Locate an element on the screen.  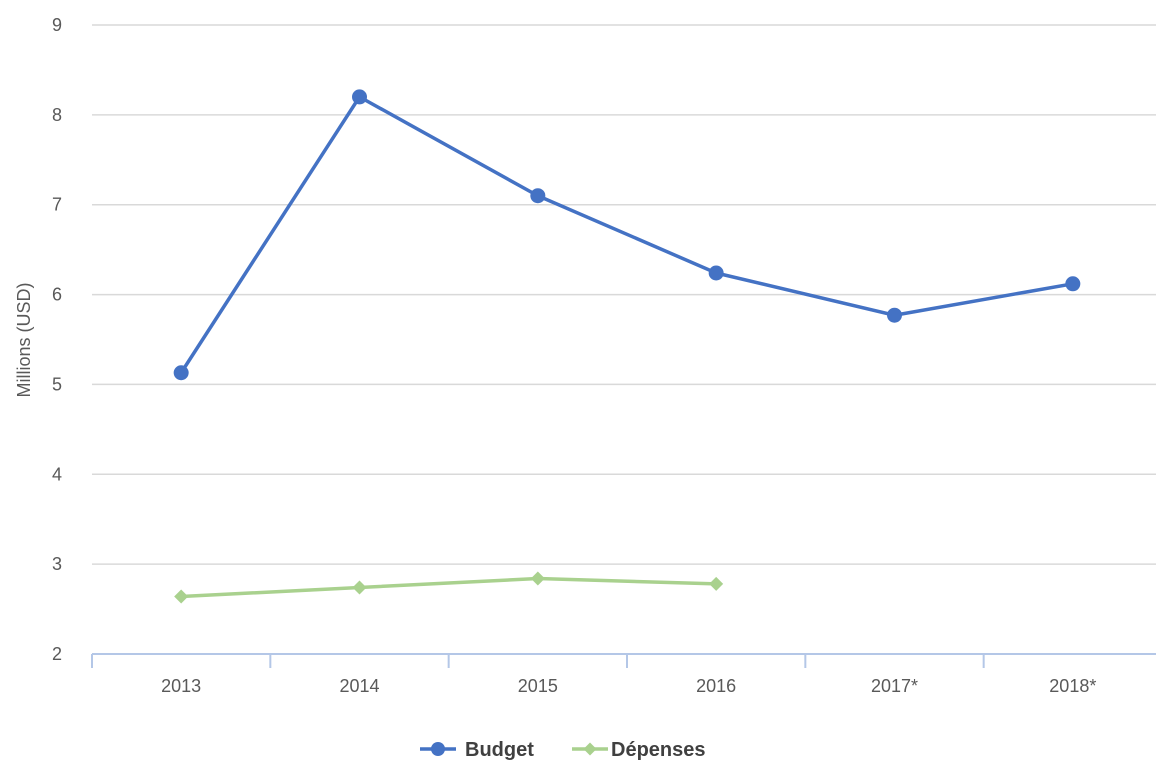
y-axis-title: Millions (USD) is located at coordinates (24, 339).